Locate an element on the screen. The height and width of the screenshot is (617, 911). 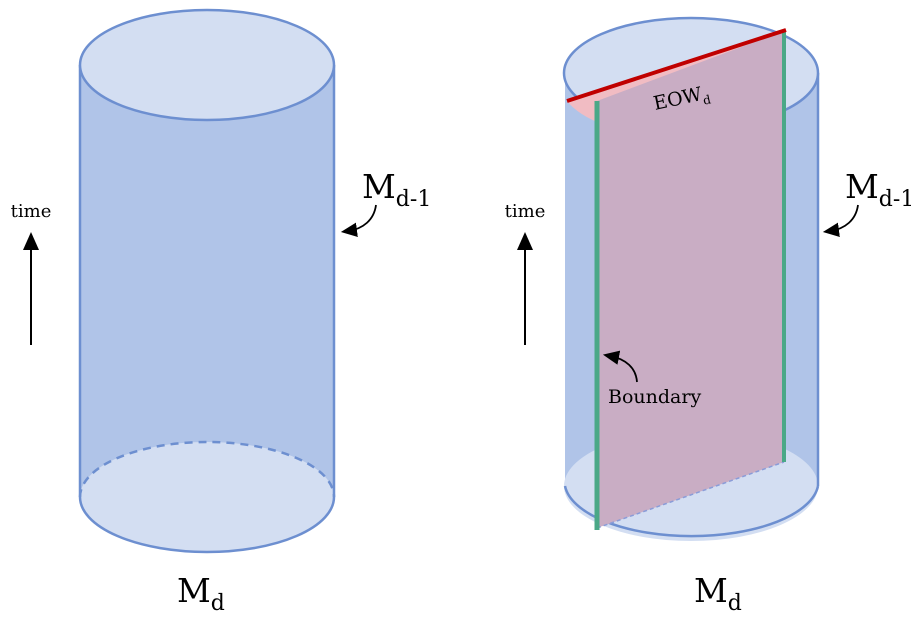
right-boundary-pointer-arrow is located at coordinates (840, 220).